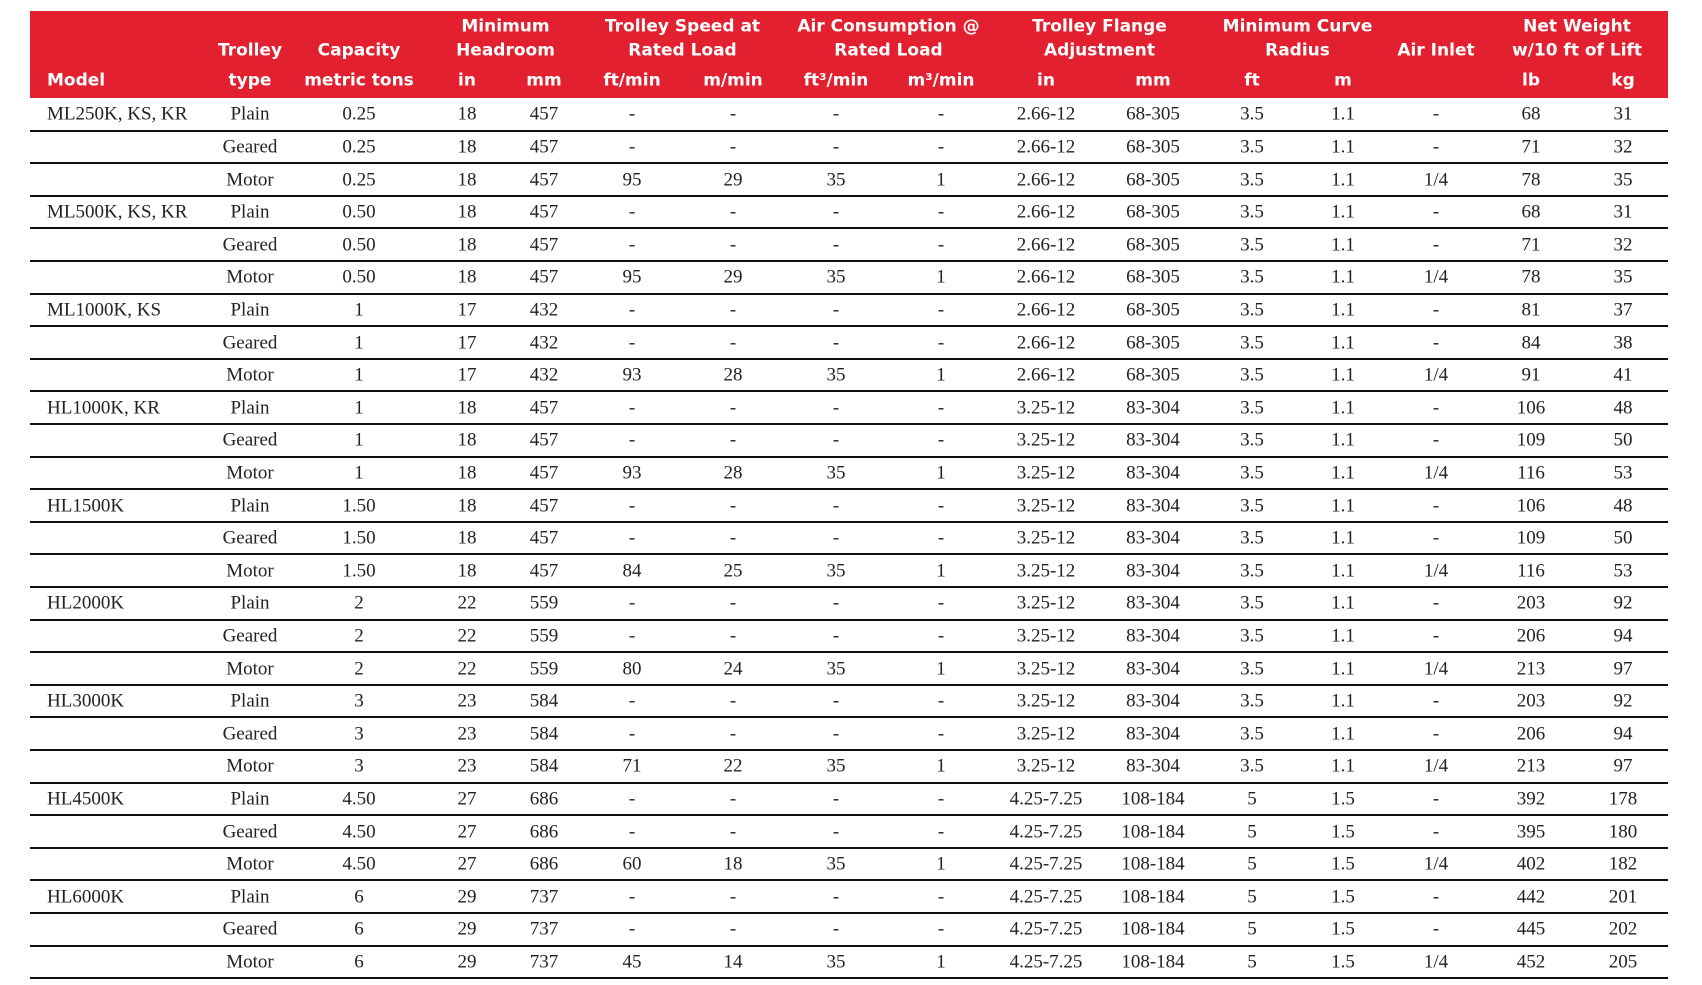 The height and width of the screenshot is (985, 1702). Describe the element at coordinates (1531, 636) in the screenshot. I see `cell: 206` at that location.